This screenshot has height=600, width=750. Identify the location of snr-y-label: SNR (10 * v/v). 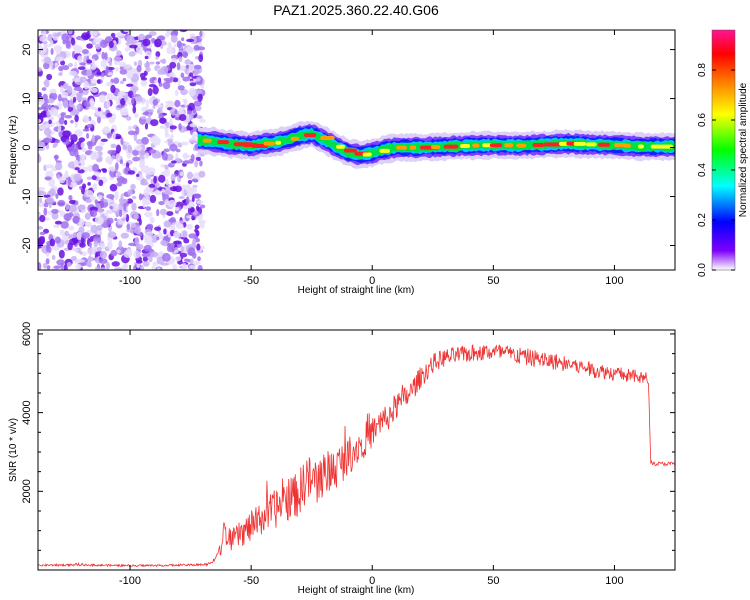
(13, 450).